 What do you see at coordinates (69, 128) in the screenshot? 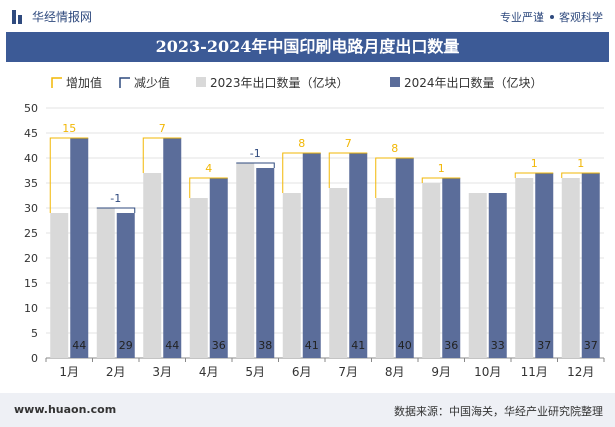
I see `increase-value-label: 15` at bounding box center [69, 128].